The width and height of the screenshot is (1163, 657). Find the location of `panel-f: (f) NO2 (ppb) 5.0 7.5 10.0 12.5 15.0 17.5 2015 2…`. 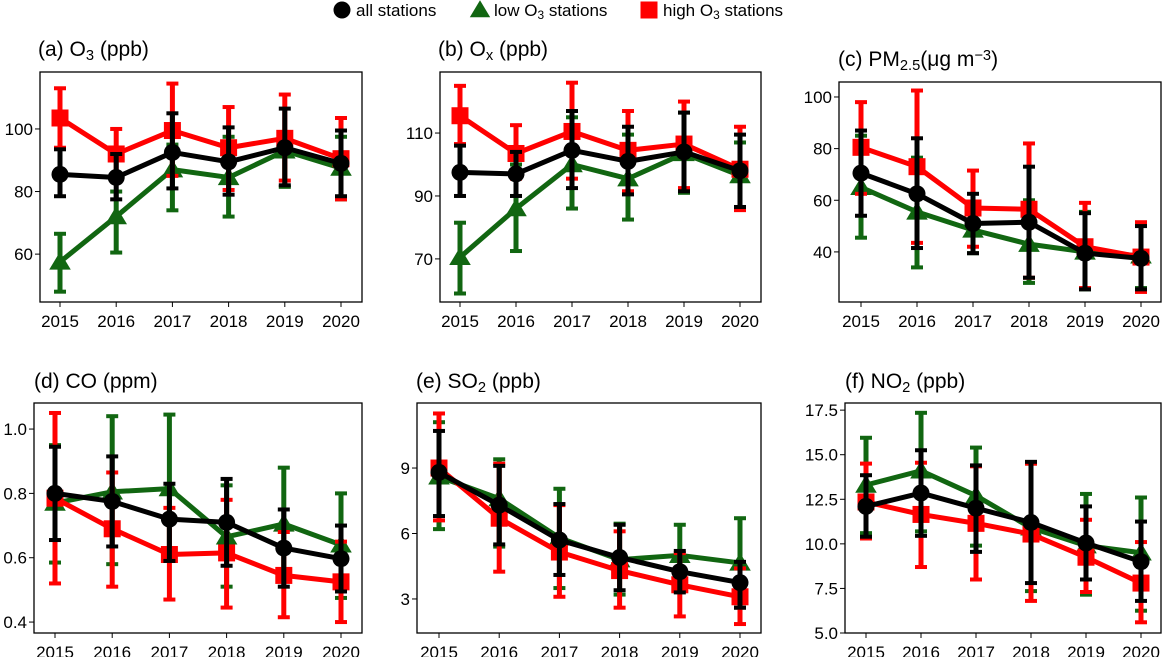

panel-f: (f) NO2 (ppb) 5.0 7.5 10.0 12.5 15.0 17.5 2015 2… is located at coordinates (983, 513).